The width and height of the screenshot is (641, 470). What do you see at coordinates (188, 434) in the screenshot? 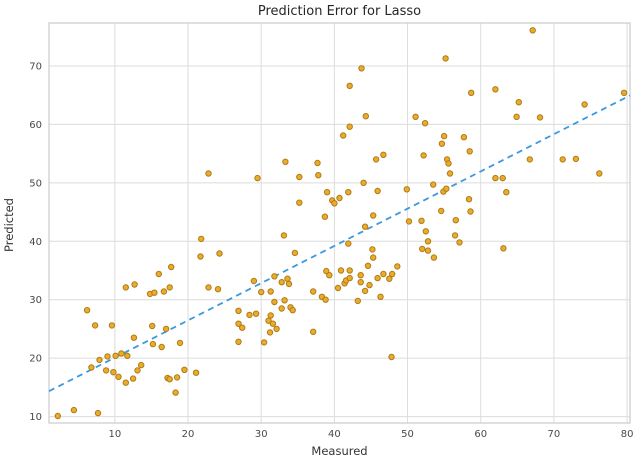
I see `x-tick-label: 20` at bounding box center [188, 434].